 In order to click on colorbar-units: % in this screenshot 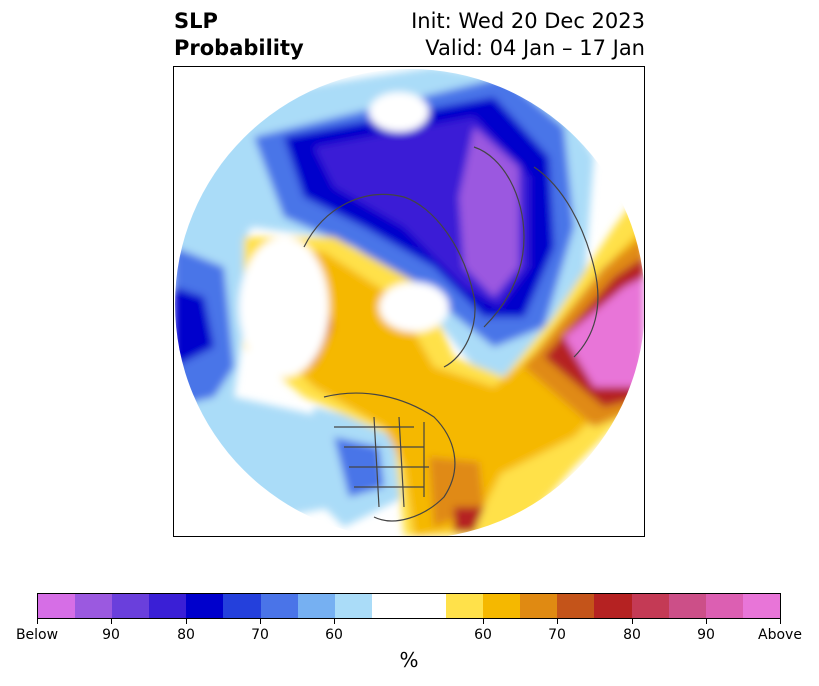, I will do `click(409, 660)`.